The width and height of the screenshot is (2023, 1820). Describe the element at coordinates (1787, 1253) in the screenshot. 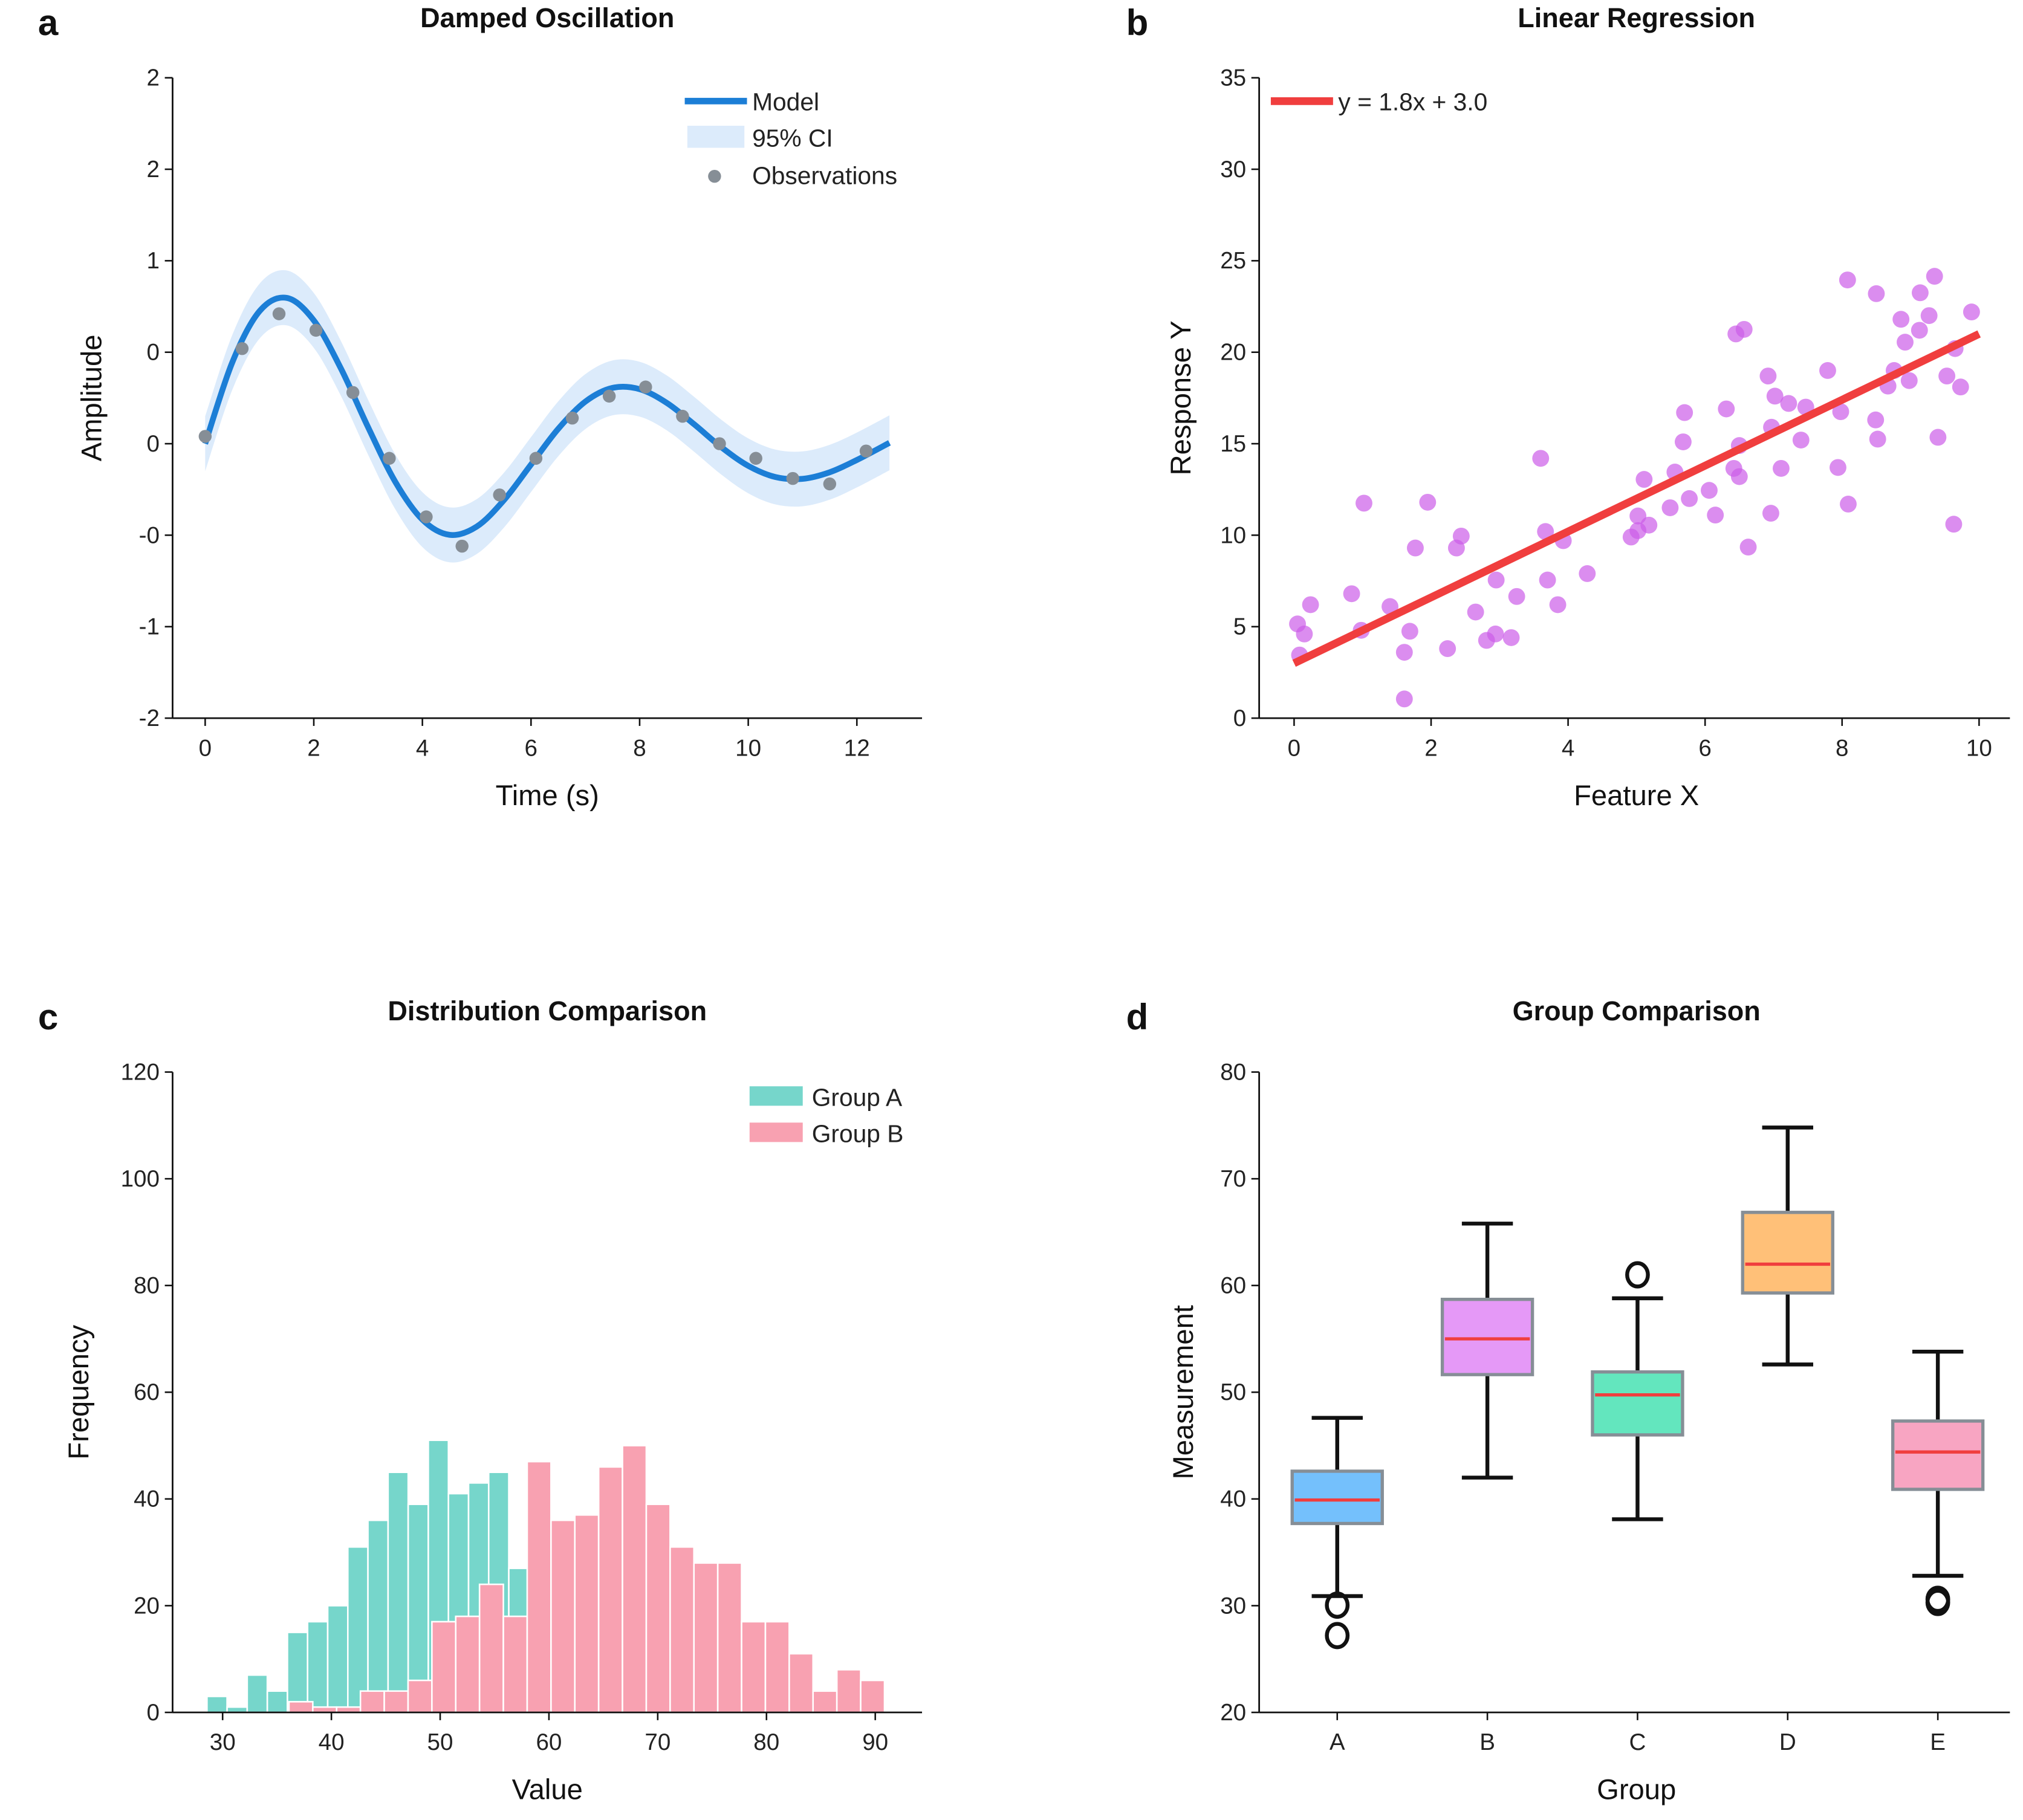

I see `box` at that location.